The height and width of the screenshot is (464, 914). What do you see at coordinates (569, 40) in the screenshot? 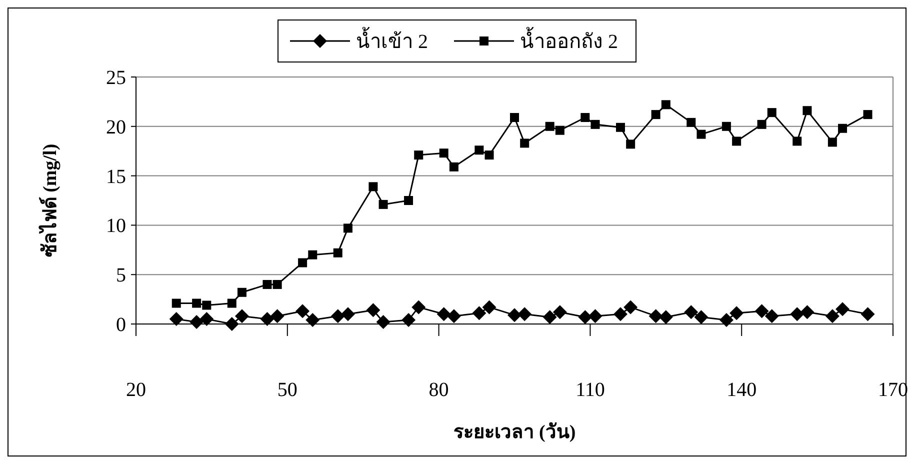
I see `legend-label: น้ำออกถัง 2` at bounding box center [569, 40].